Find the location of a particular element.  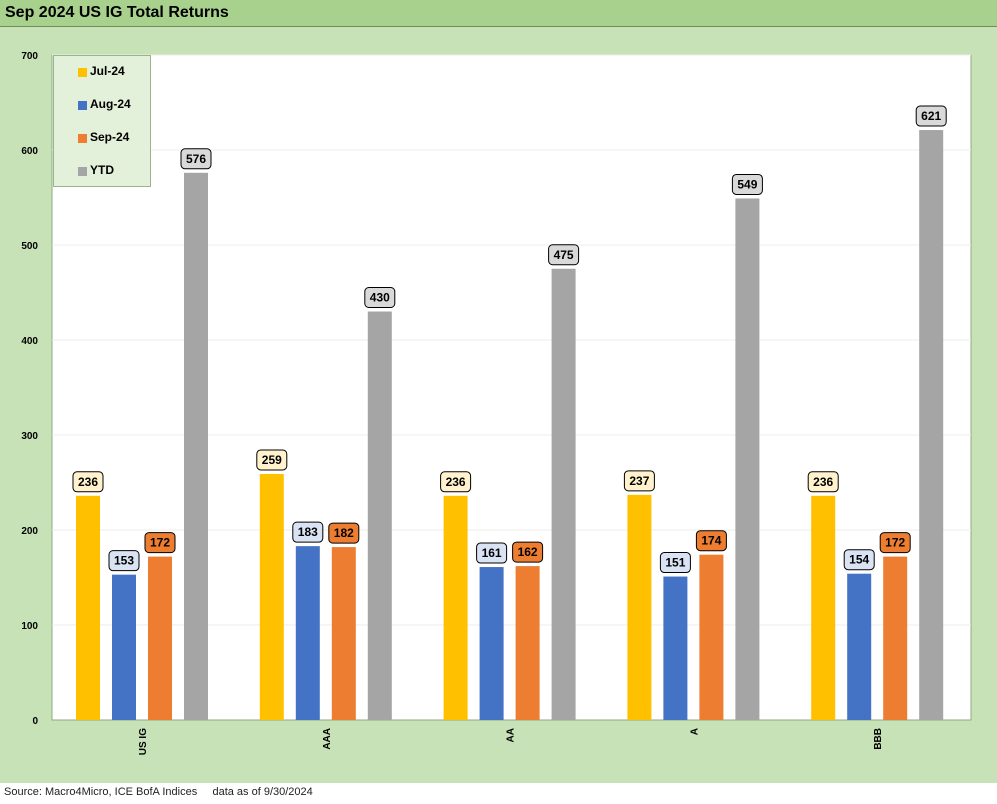

y-tick-label: 200 is located at coordinates (29, 531).